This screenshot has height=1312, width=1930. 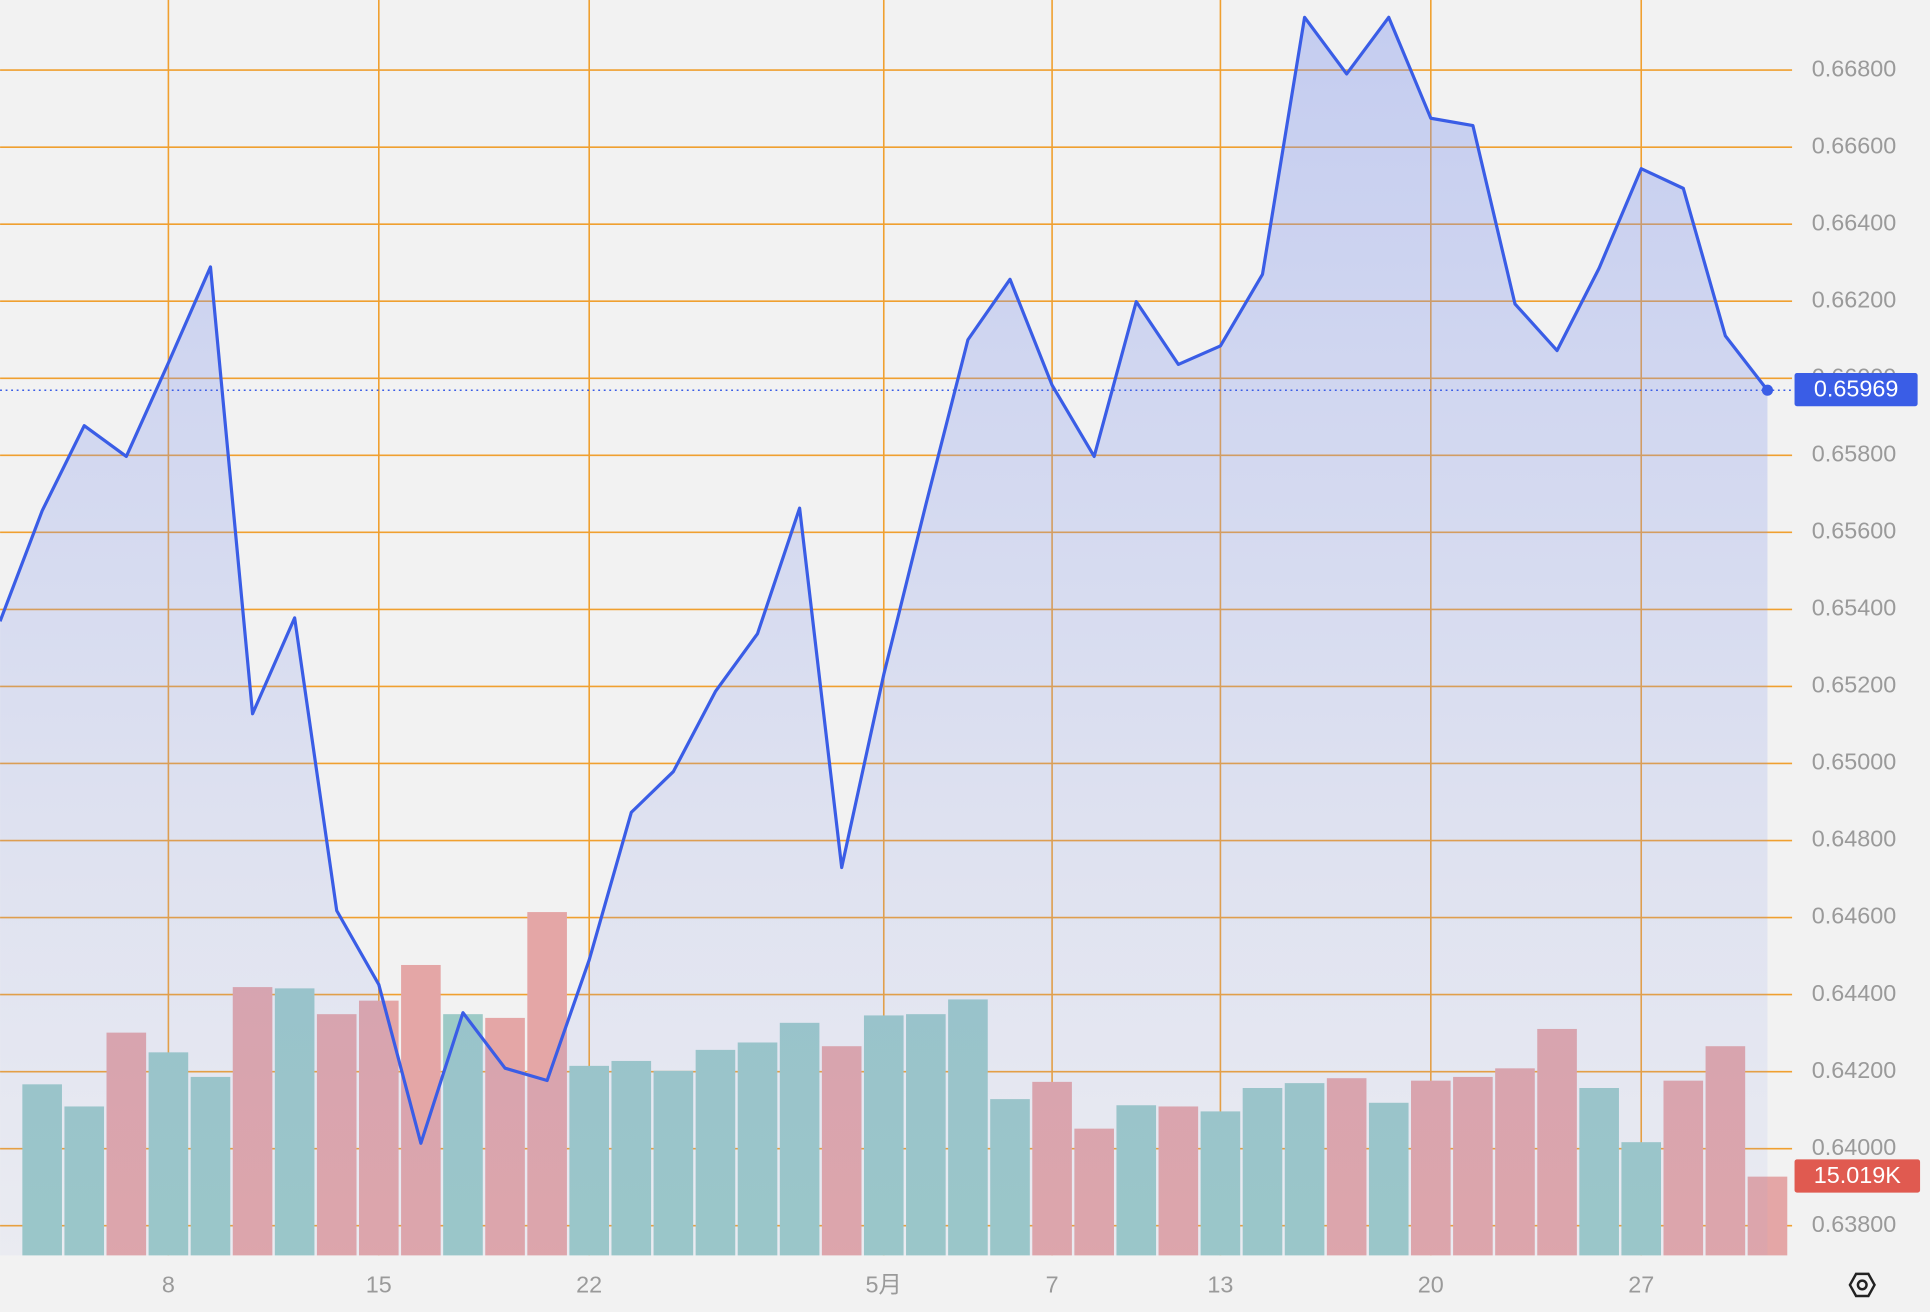 I want to click on last-point, so click(x=1767, y=390).